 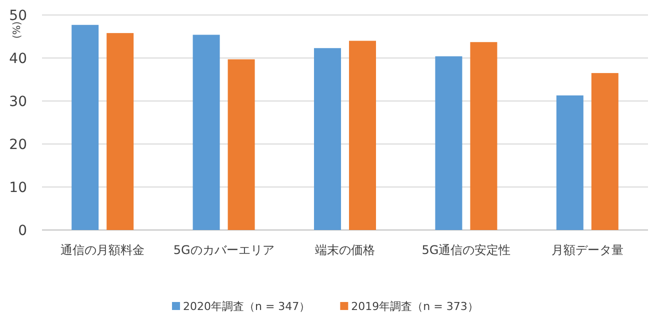 What do you see at coordinates (345, 250) in the screenshot?
I see `x-tick-label: 端末の価格` at bounding box center [345, 250].